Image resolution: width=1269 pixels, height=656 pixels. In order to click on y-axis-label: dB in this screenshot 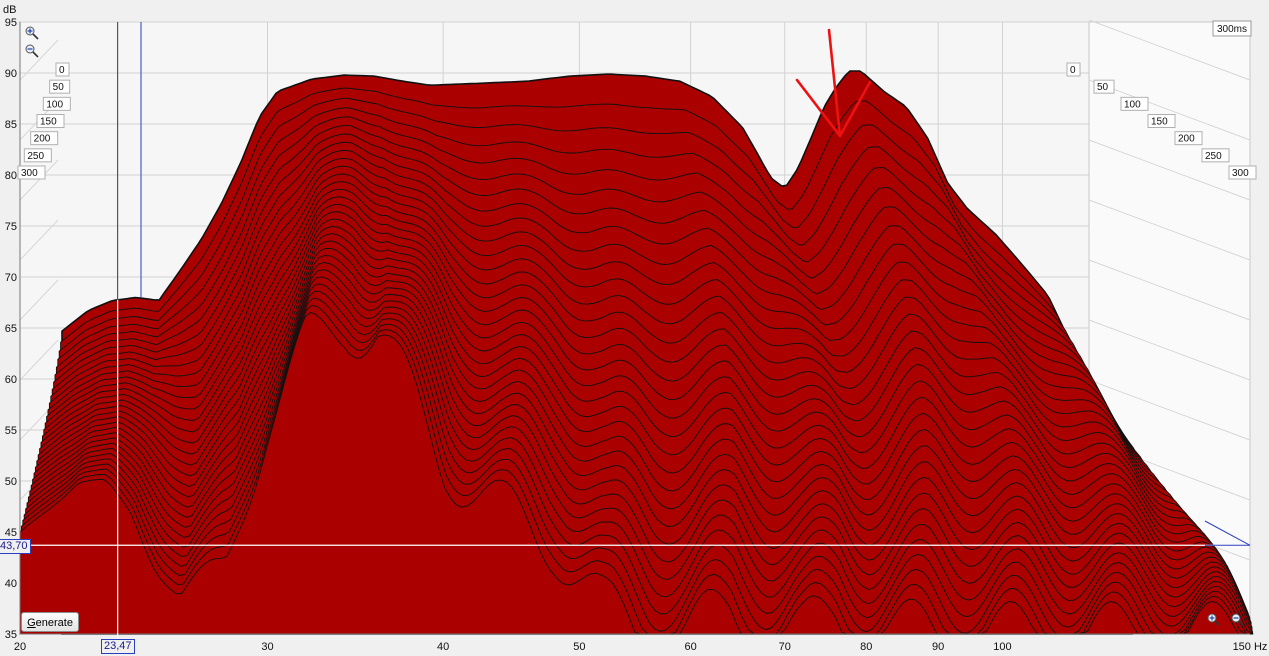, I will do `click(9, 10)`.